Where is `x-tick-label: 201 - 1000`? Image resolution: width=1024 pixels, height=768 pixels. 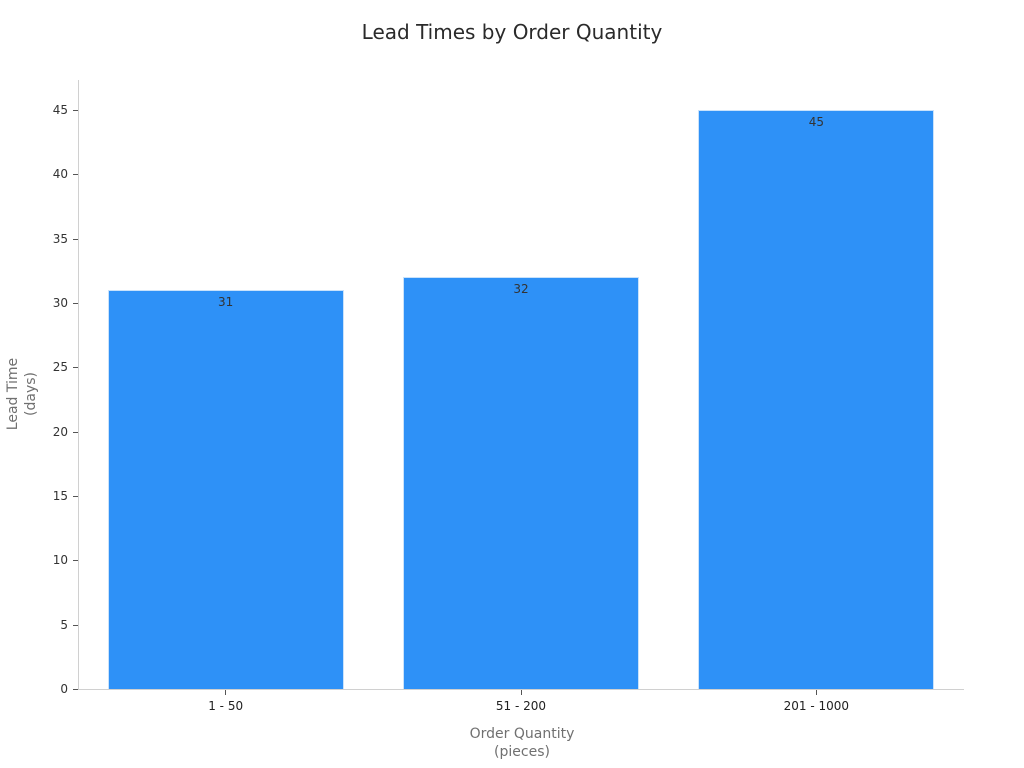
x-tick-label: 201 - 1000 is located at coordinates (816, 706).